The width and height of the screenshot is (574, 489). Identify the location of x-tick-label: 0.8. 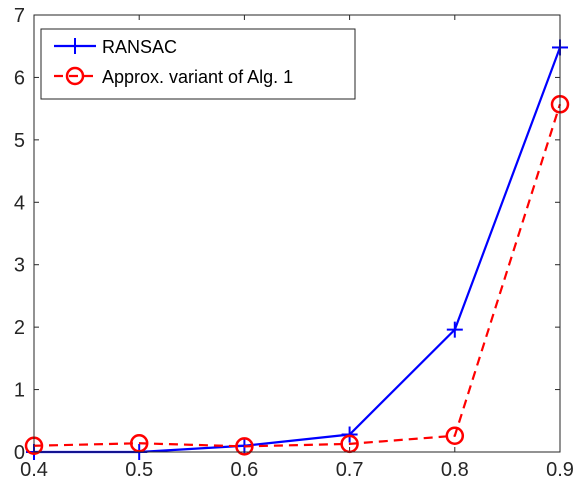
(455, 470).